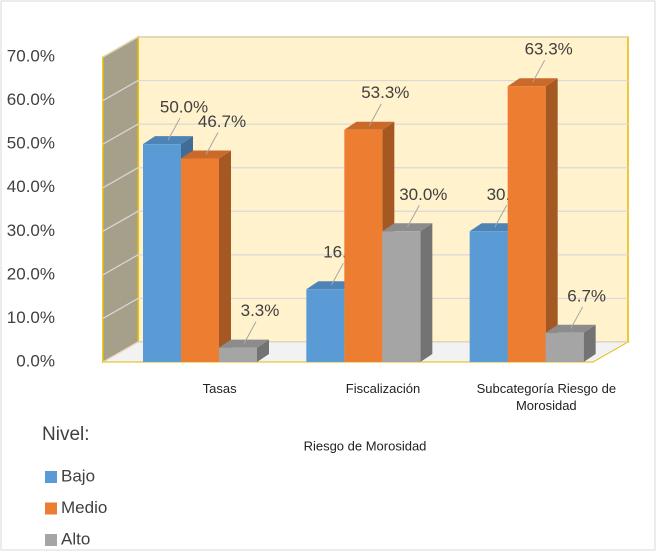  Describe the element at coordinates (31, 230) in the screenshot. I see `y-tick-label: 30.0%` at that location.